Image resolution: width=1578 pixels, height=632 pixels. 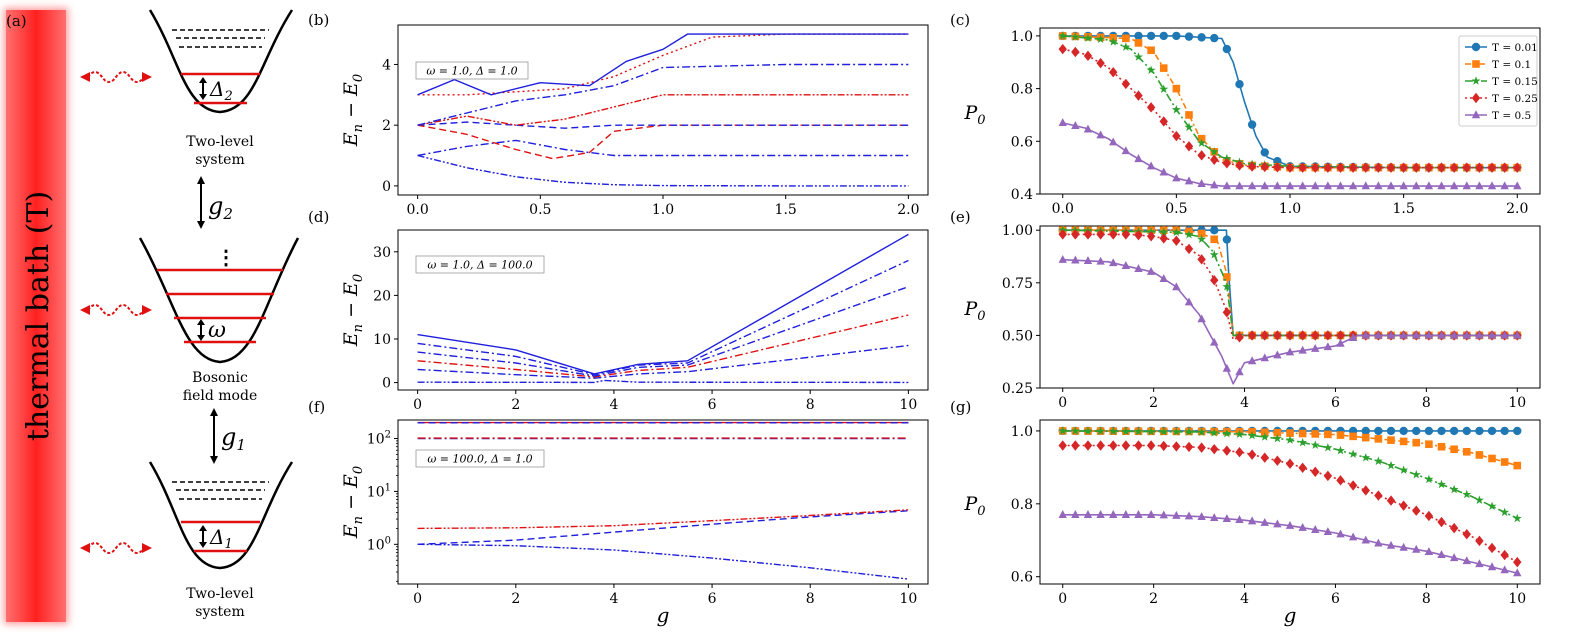 I want to click on y-tick-label: 1.0, so click(x=1022, y=432).